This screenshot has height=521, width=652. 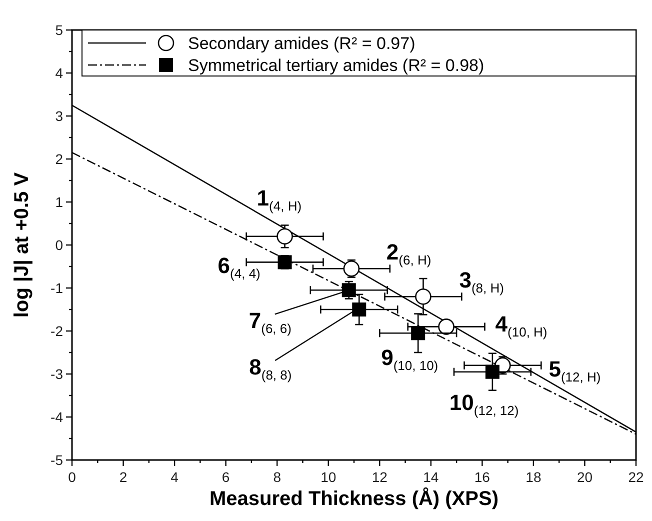 What do you see at coordinates (302, 43) in the screenshot?
I see `legend-label: Secondary amides (R² = 0.97)` at bounding box center [302, 43].